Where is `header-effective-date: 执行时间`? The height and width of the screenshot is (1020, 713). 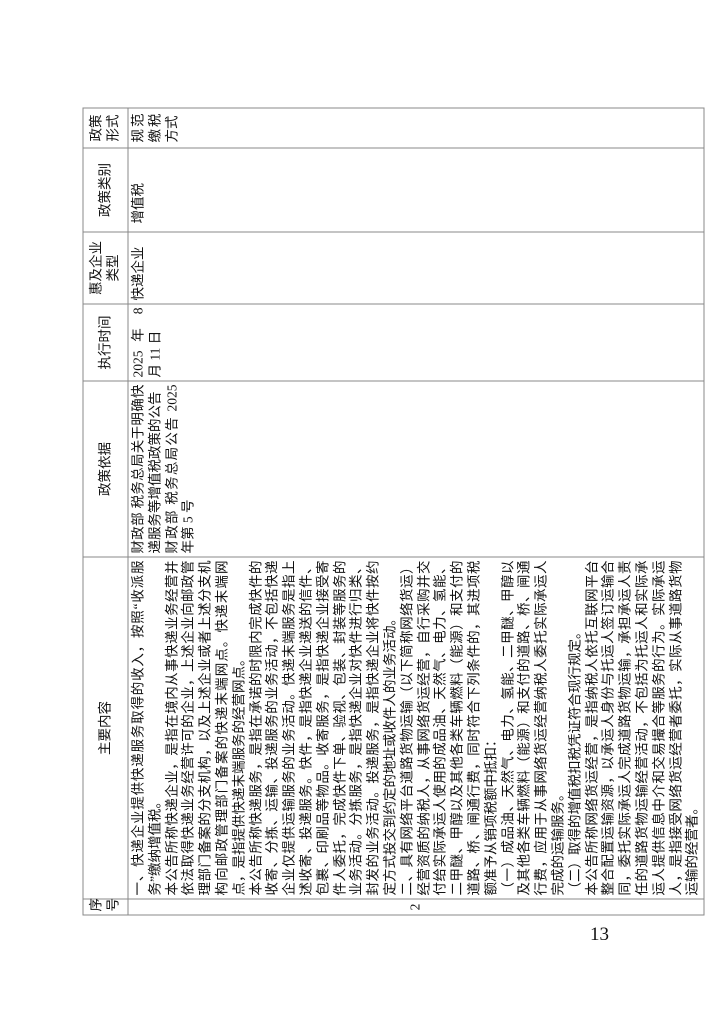
header-effective-date: 执行时间 is located at coordinates (105, 342).